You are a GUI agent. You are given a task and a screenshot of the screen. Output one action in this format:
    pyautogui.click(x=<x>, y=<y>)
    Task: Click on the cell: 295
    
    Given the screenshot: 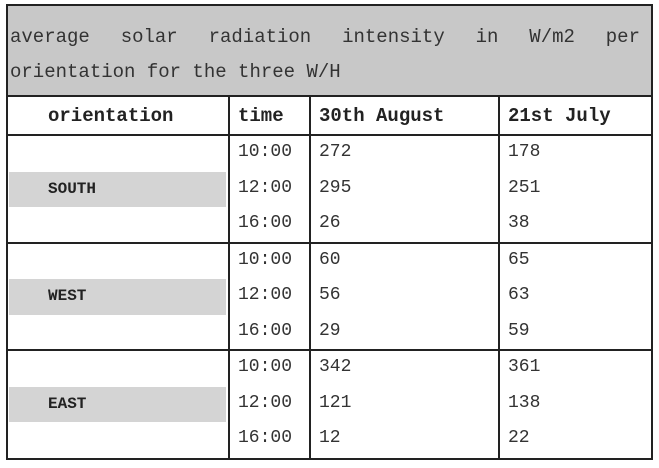 What is the action you would take?
    pyautogui.click(x=335, y=187)
    